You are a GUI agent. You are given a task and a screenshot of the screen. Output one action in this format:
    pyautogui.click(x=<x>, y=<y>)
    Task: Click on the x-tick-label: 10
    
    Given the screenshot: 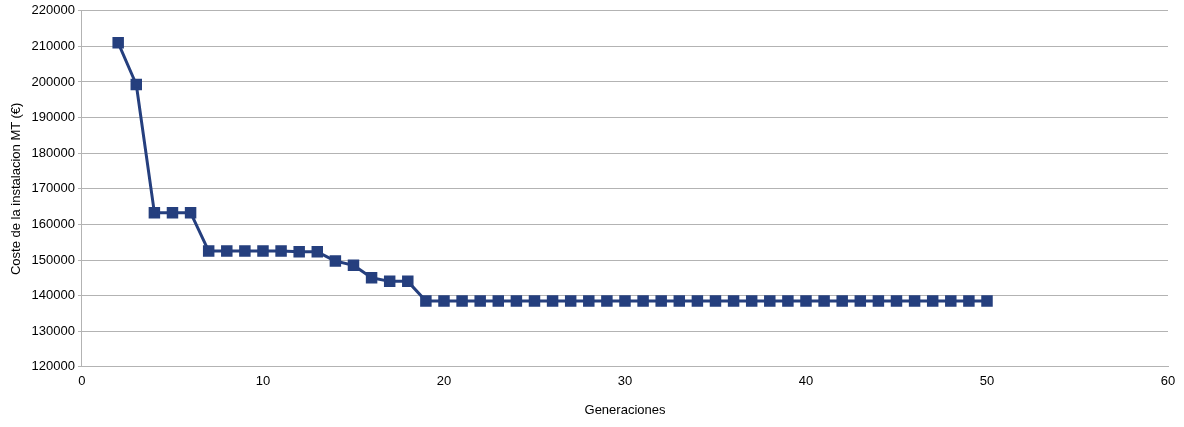 What is the action you would take?
    pyautogui.click(x=263, y=381)
    